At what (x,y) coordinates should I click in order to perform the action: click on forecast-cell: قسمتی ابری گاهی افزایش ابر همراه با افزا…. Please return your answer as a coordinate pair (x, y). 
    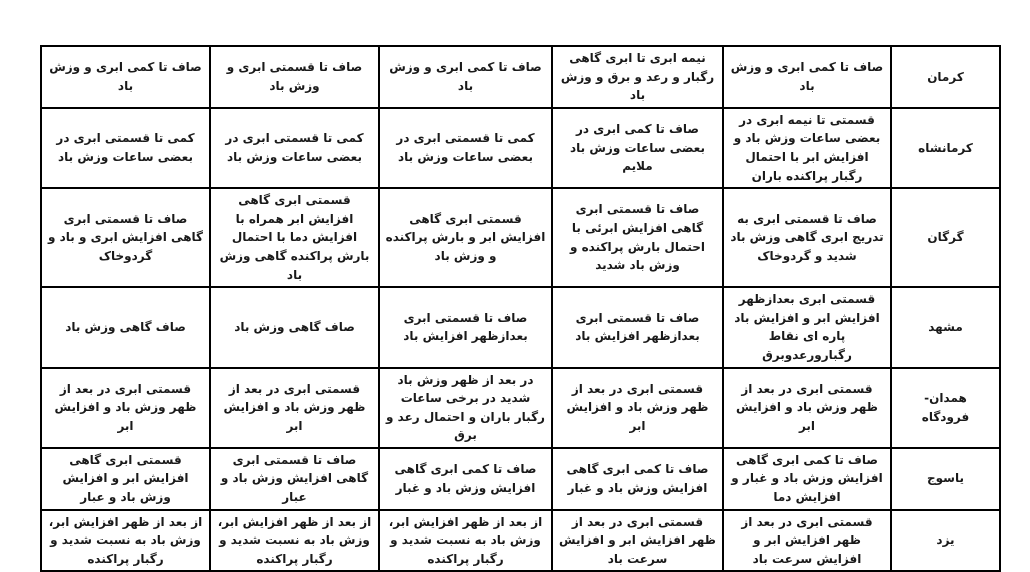
    Looking at the image, I should click on (294, 238).